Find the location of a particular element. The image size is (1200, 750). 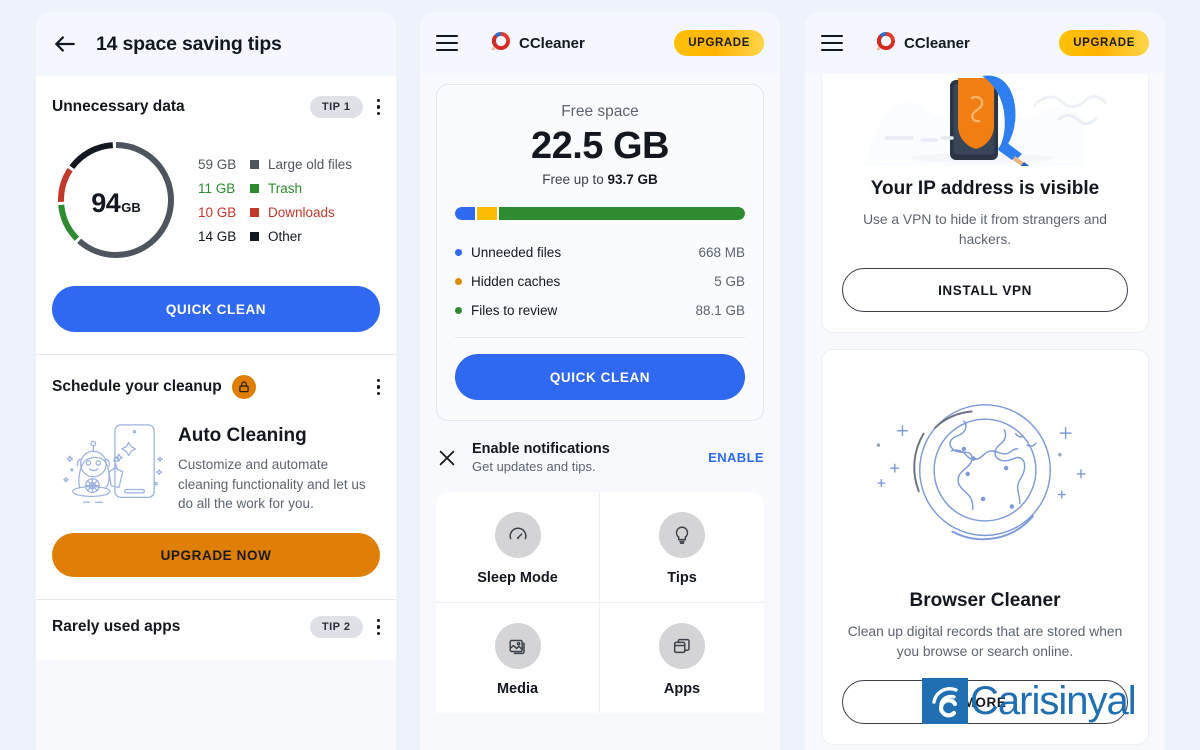

legend-label: Other is located at coordinates (285, 236).